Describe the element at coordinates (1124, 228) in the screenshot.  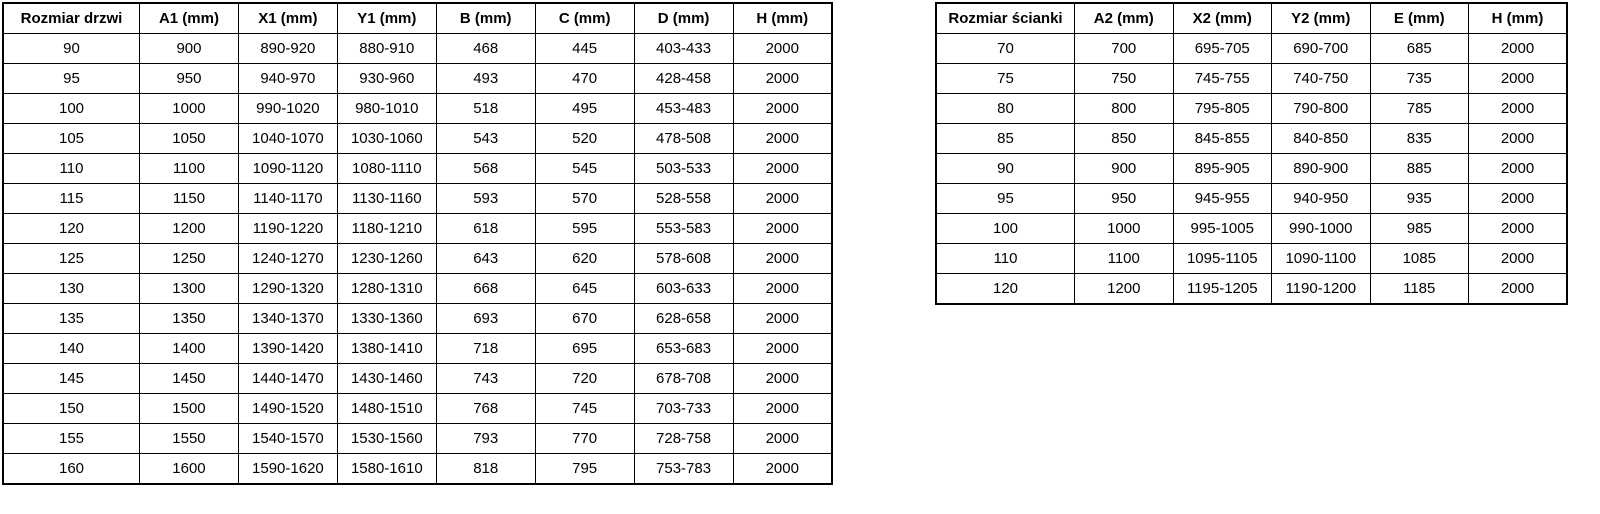
I see `table-cell: 1000` at that location.